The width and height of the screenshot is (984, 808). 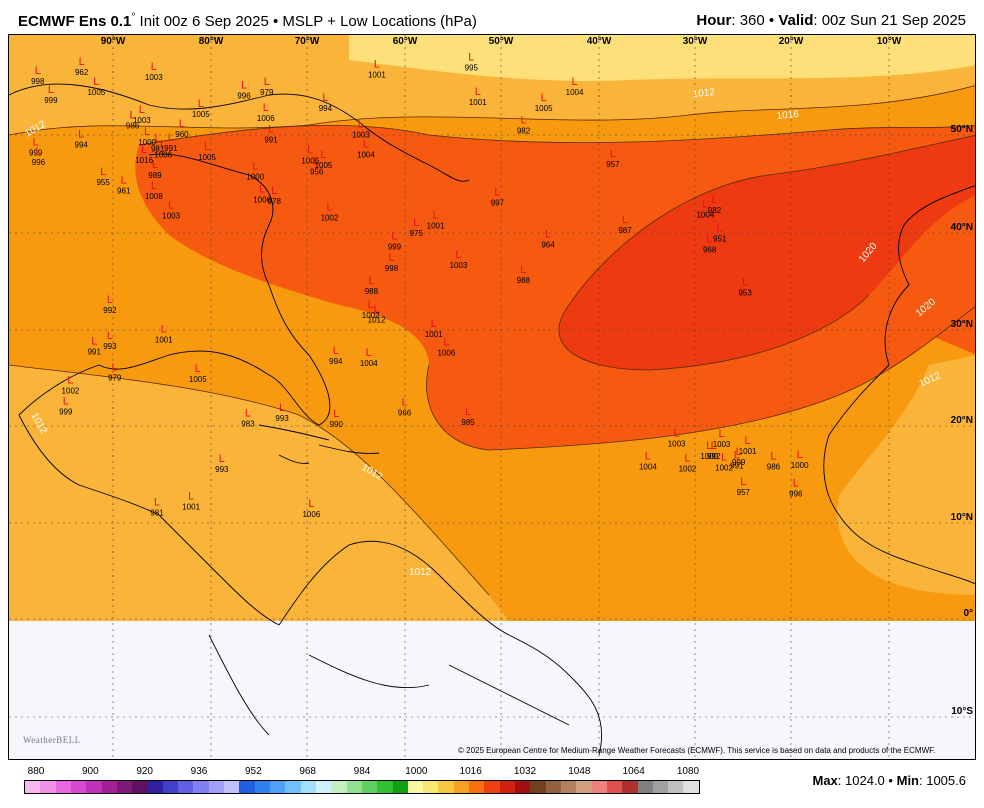 What do you see at coordinates (90, 771) in the screenshot?
I see `legend-tick-label: 900` at bounding box center [90, 771].